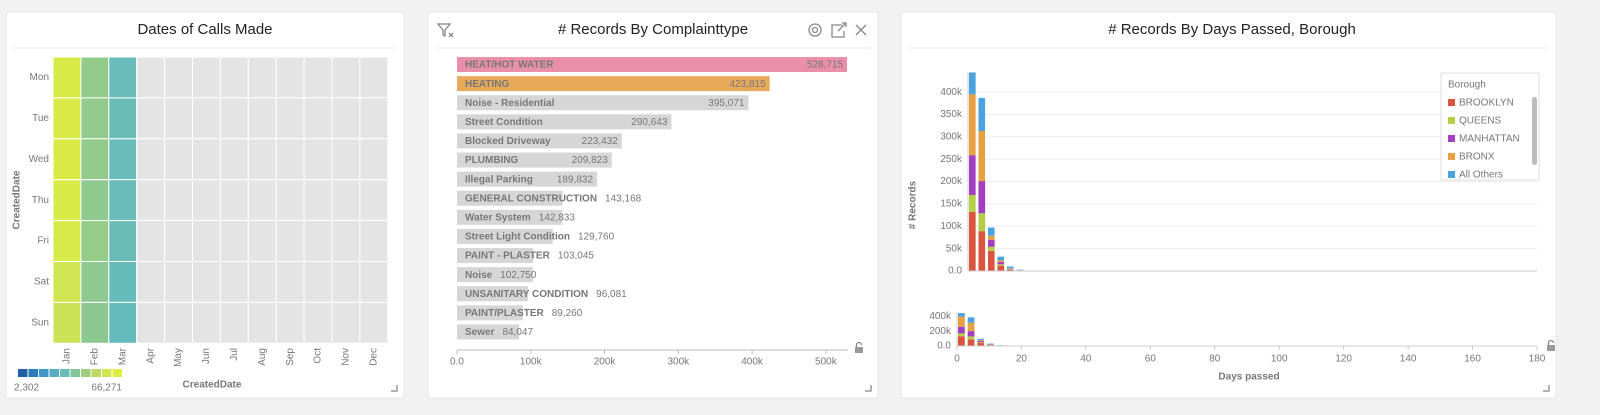 This screenshot has height=415, width=1600. What do you see at coordinates (262, 357) in the screenshot?
I see `x-tick-label: Aug` at bounding box center [262, 357].